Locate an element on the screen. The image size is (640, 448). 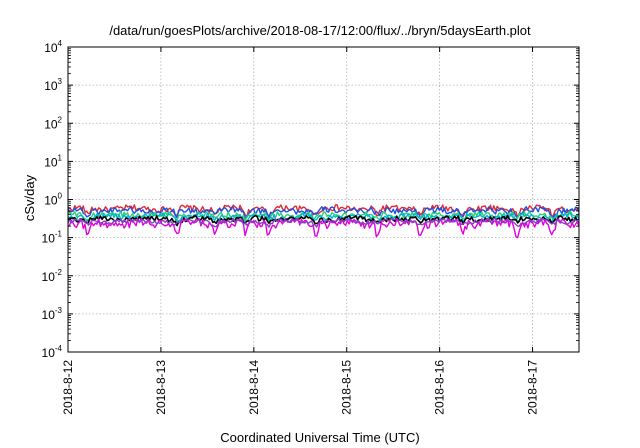
y-tick-label: 10⁻⁴ is located at coordinates (52, 352).